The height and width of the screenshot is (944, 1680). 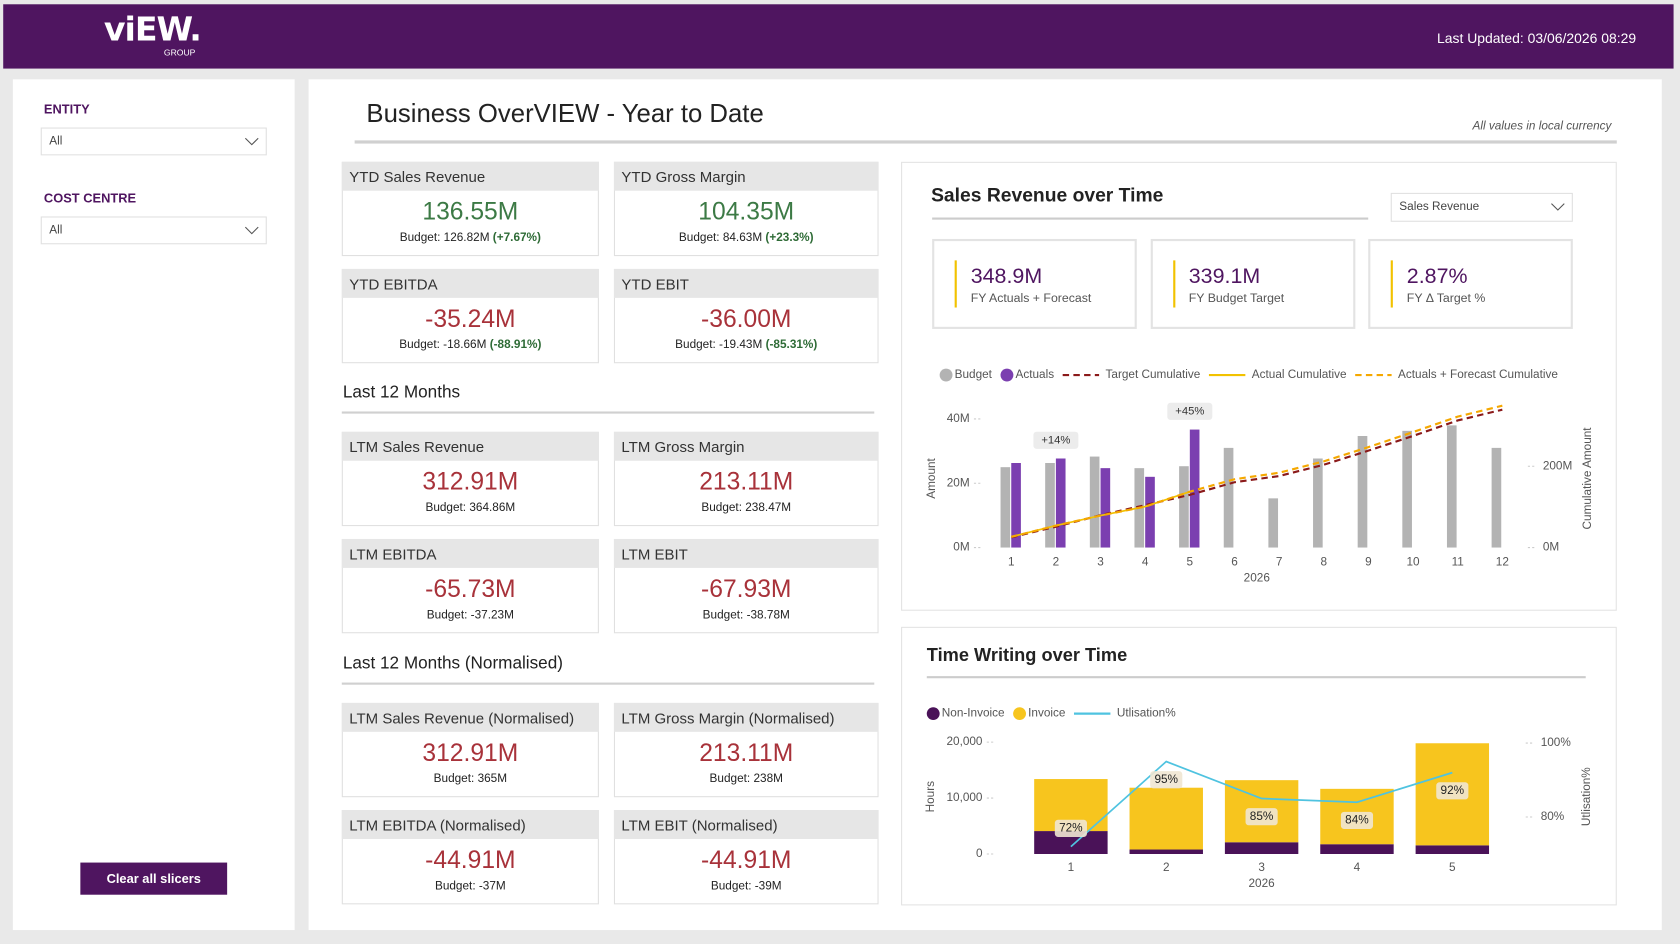 I want to click on kpi-title: LTM Sales Revenue, so click(x=417, y=447).